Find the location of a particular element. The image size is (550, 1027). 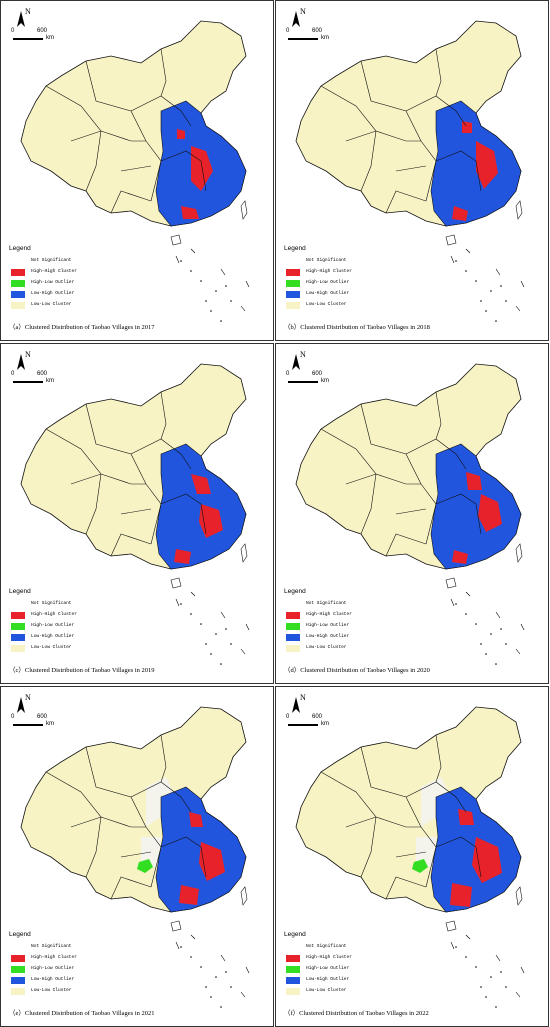

north-arrow-icon is located at coordinates (296, 19).